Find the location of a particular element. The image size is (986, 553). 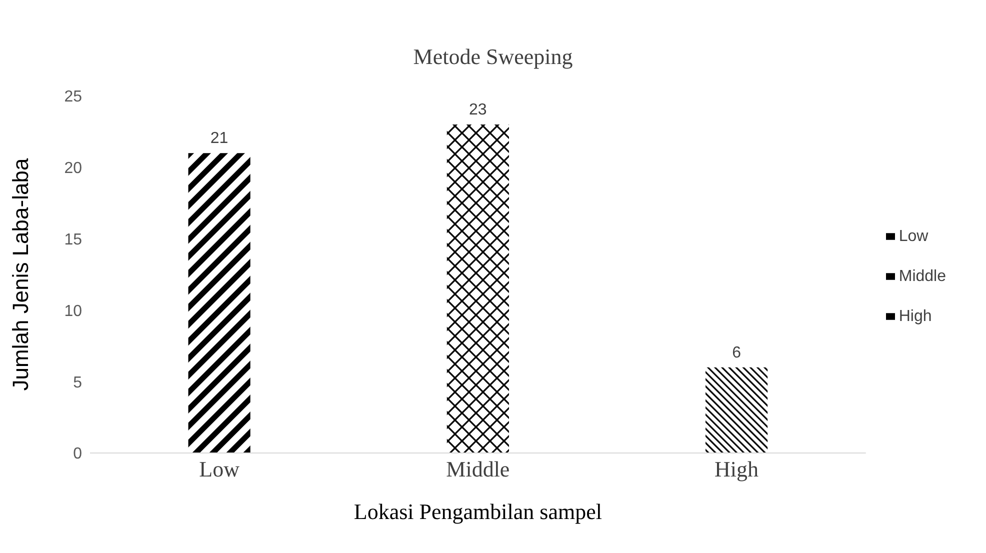

y-tick-label: 15 is located at coordinates (73, 239).